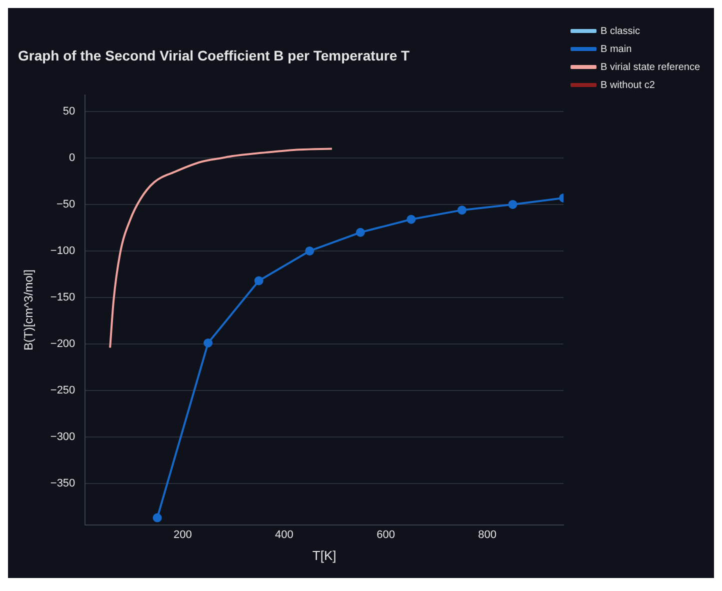 This screenshot has width=722, height=591. I want to click on y-tick-label: −250, so click(63, 390).